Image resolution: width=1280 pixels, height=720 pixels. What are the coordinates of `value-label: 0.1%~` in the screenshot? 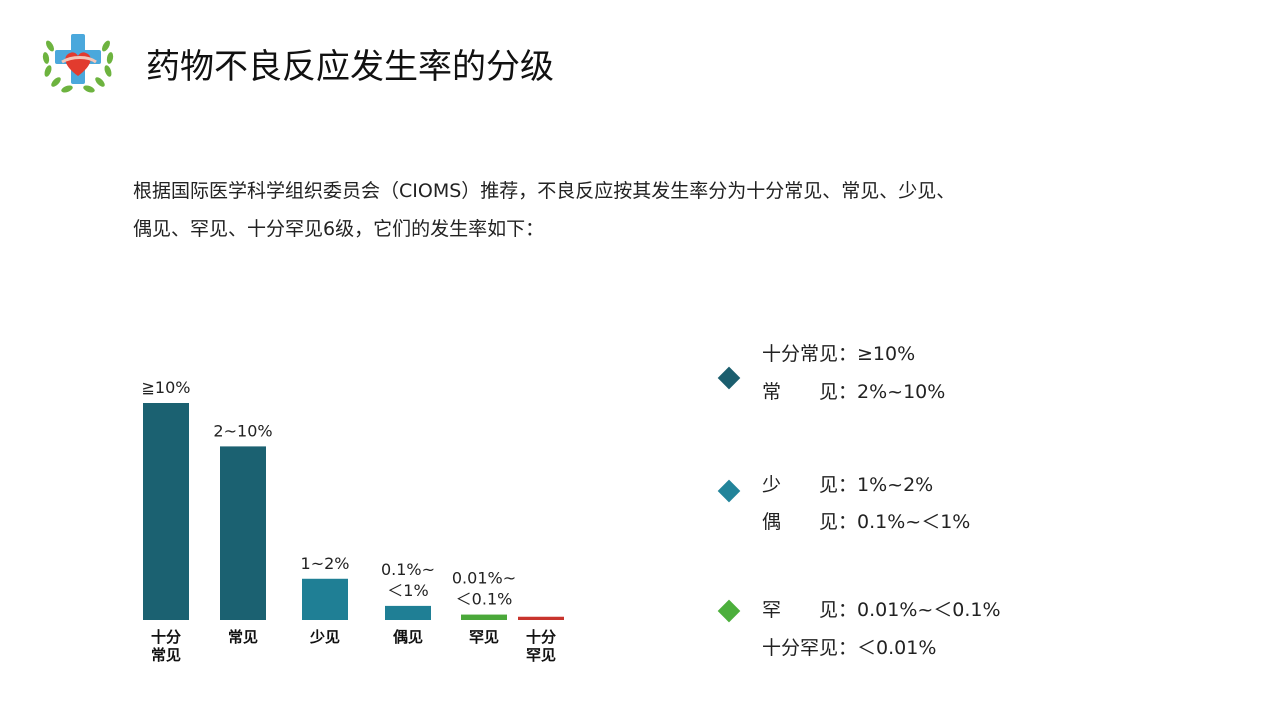 It's located at (408, 569).